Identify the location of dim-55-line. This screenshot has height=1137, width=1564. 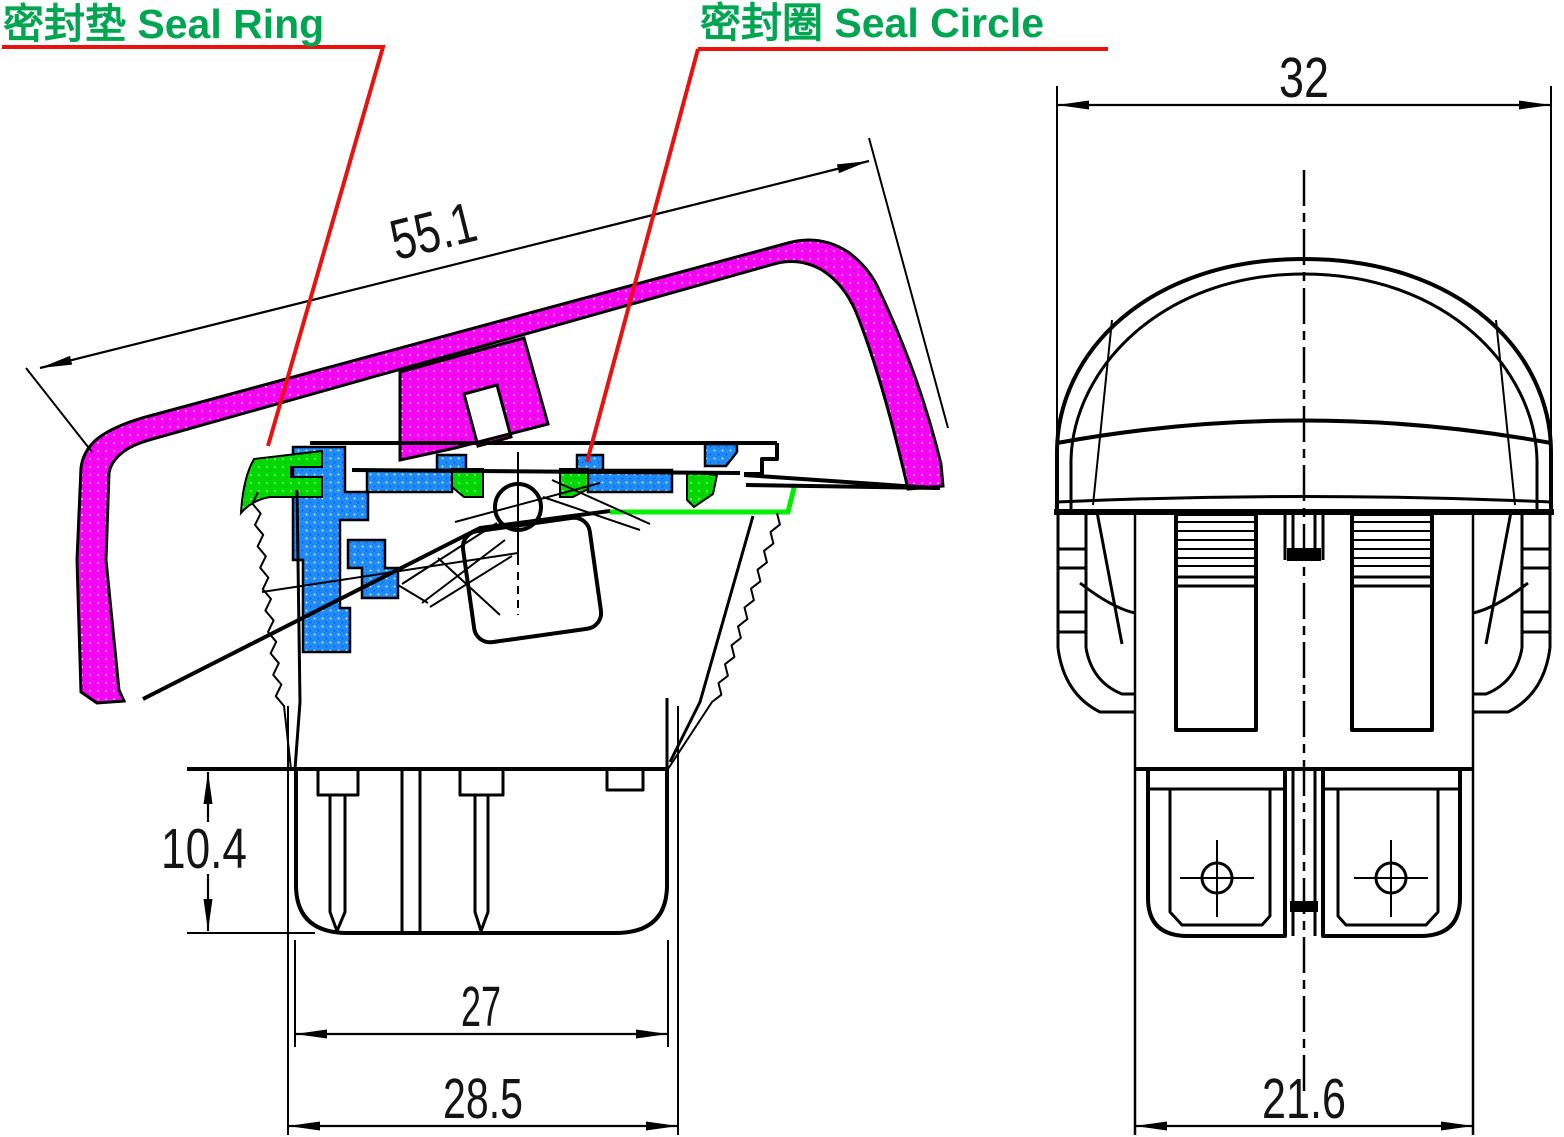
(454, 264).